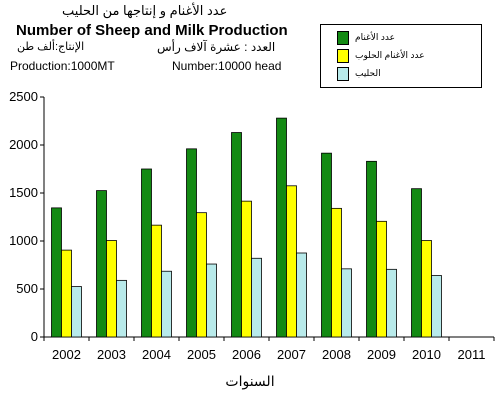 The height and width of the screenshot is (400, 500). What do you see at coordinates (401, 38) in the screenshot?
I see `legend-item-sheep: عدد الأغنام` at bounding box center [401, 38].